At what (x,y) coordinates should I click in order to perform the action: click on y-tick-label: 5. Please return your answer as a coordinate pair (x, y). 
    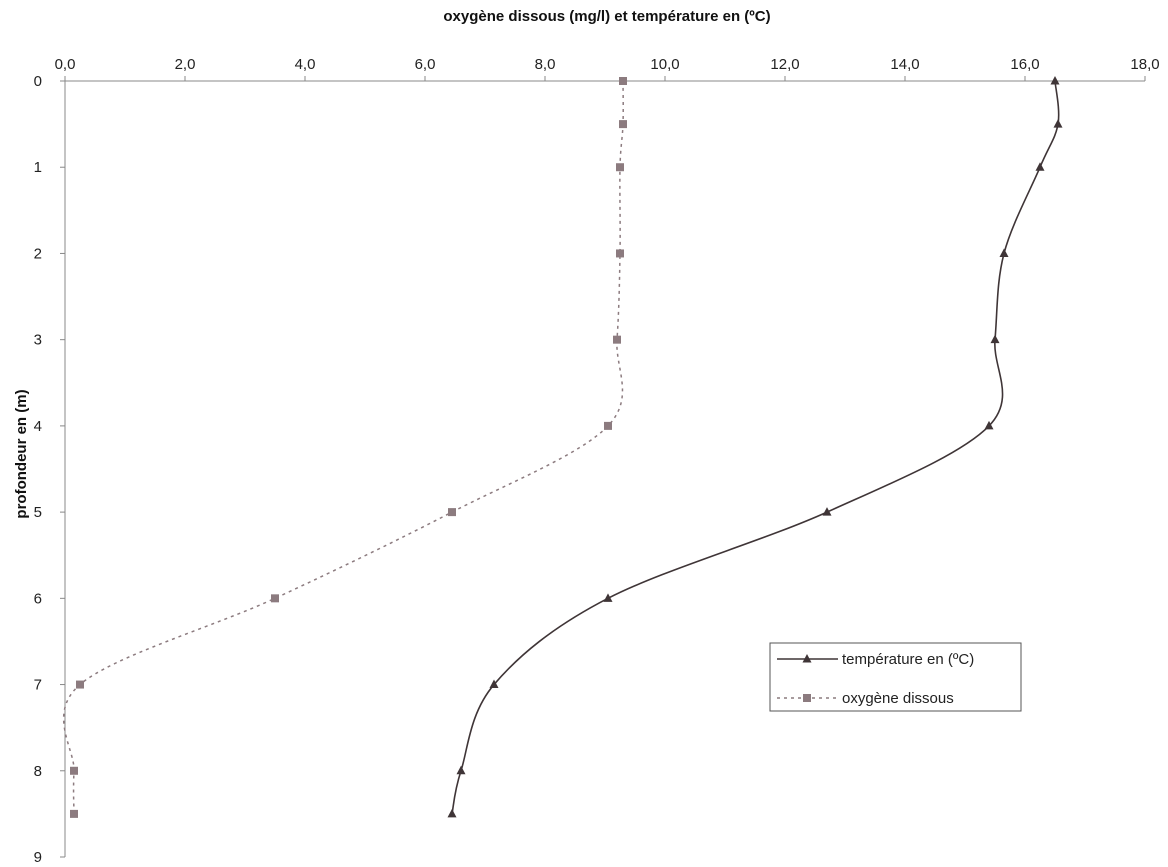
    Looking at the image, I should click on (38, 512).